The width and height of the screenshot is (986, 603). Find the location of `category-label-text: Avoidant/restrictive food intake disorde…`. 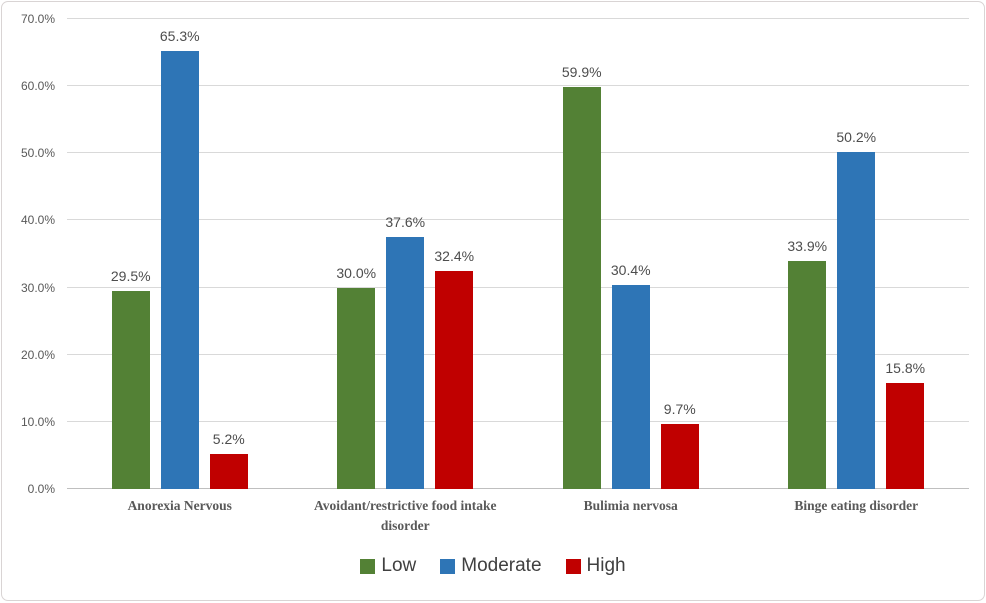

category-label-text: Avoidant/restrictive food intake disorde… is located at coordinates (405, 516).